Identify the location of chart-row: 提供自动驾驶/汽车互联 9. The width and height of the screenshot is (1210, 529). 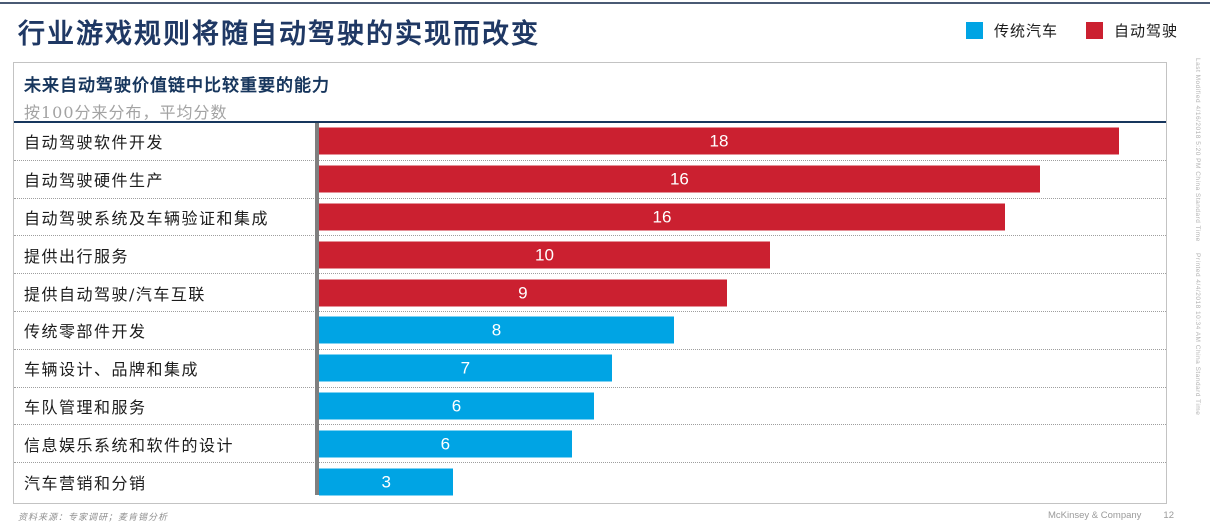
(590, 293).